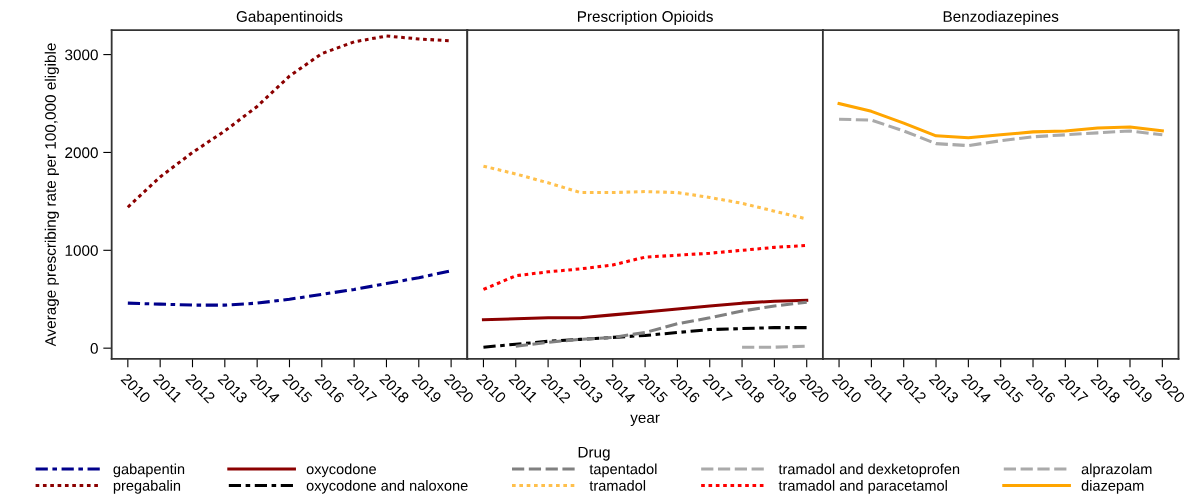  I want to click on legend-title: Drug, so click(594, 453).